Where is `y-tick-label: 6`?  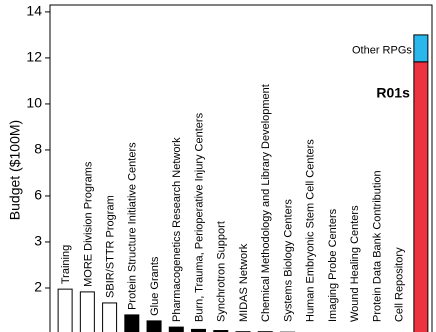 y-tick-label: 6 is located at coordinates (38, 195).